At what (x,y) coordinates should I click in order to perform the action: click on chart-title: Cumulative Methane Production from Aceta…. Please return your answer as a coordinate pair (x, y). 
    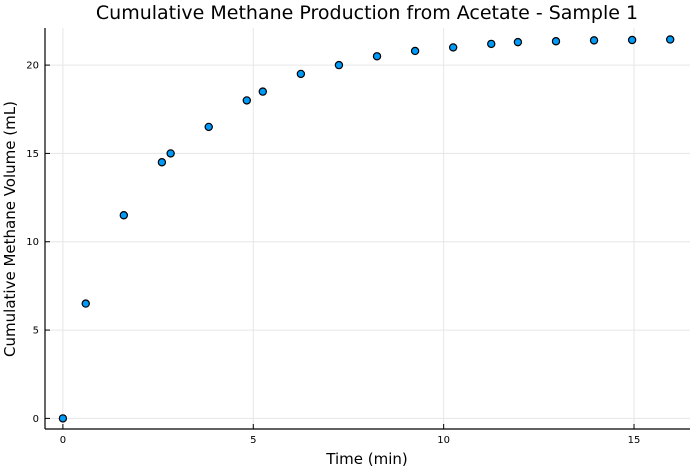
    Looking at the image, I should click on (367, 13).